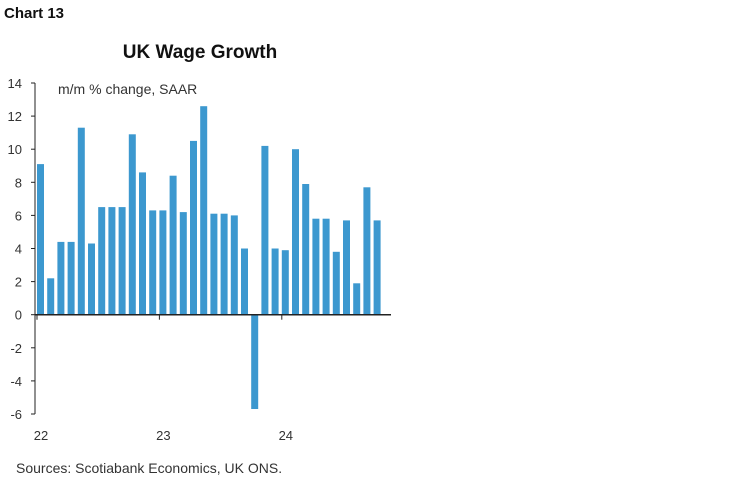 This screenshot has height=483, width=748. What do you see at coordinates (15, 149) in the screenshot?
I see `y-tick-label: 10` at bounding box center [15, 149].